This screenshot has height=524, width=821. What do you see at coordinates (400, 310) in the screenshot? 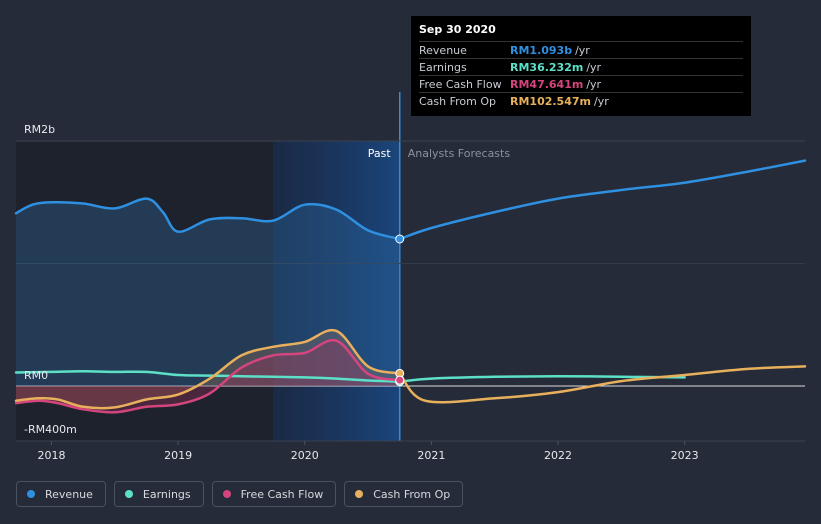
I see `marker-layer` at bounding box center [400, 310].